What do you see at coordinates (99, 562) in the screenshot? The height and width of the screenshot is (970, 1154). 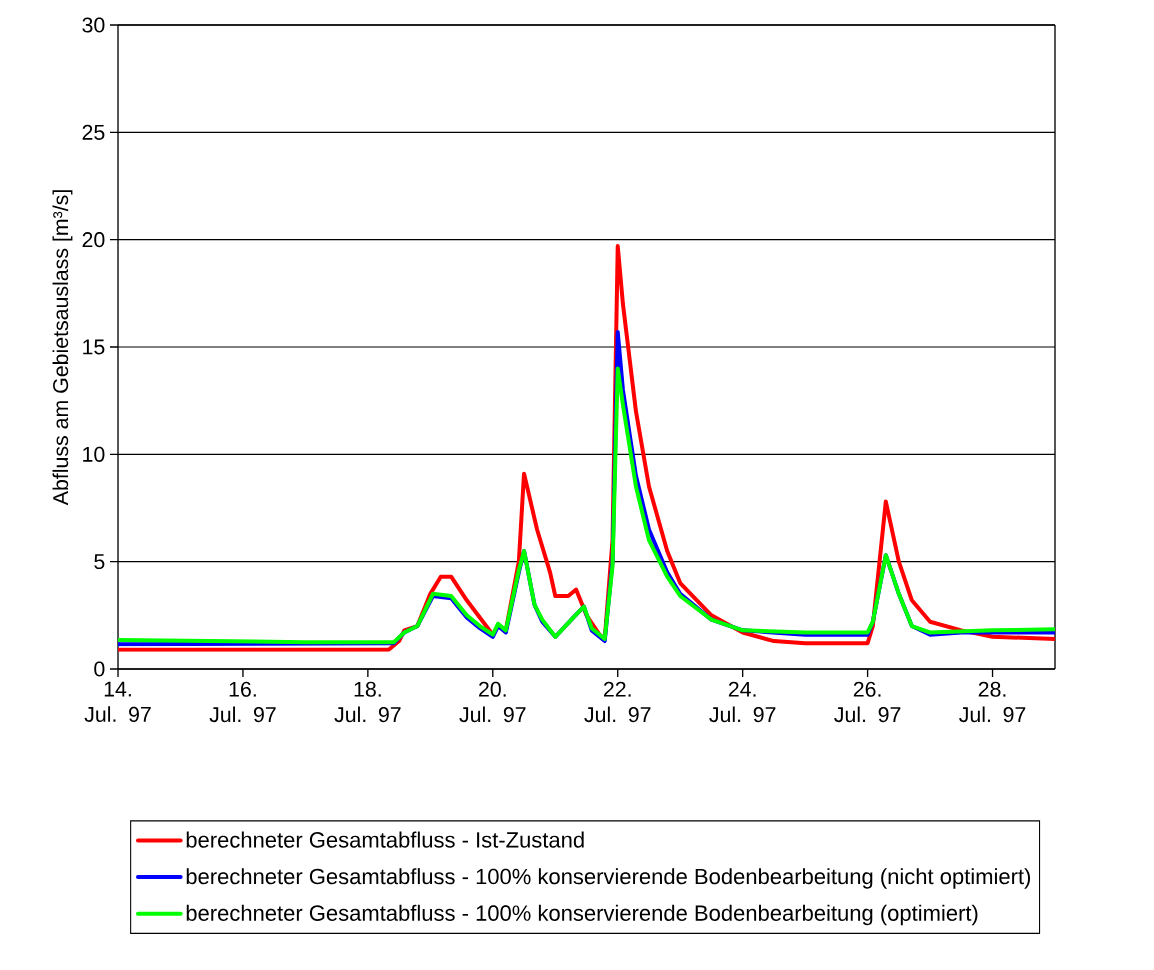 I see `y-tick-label: 5` at bounding box center [99, 562].